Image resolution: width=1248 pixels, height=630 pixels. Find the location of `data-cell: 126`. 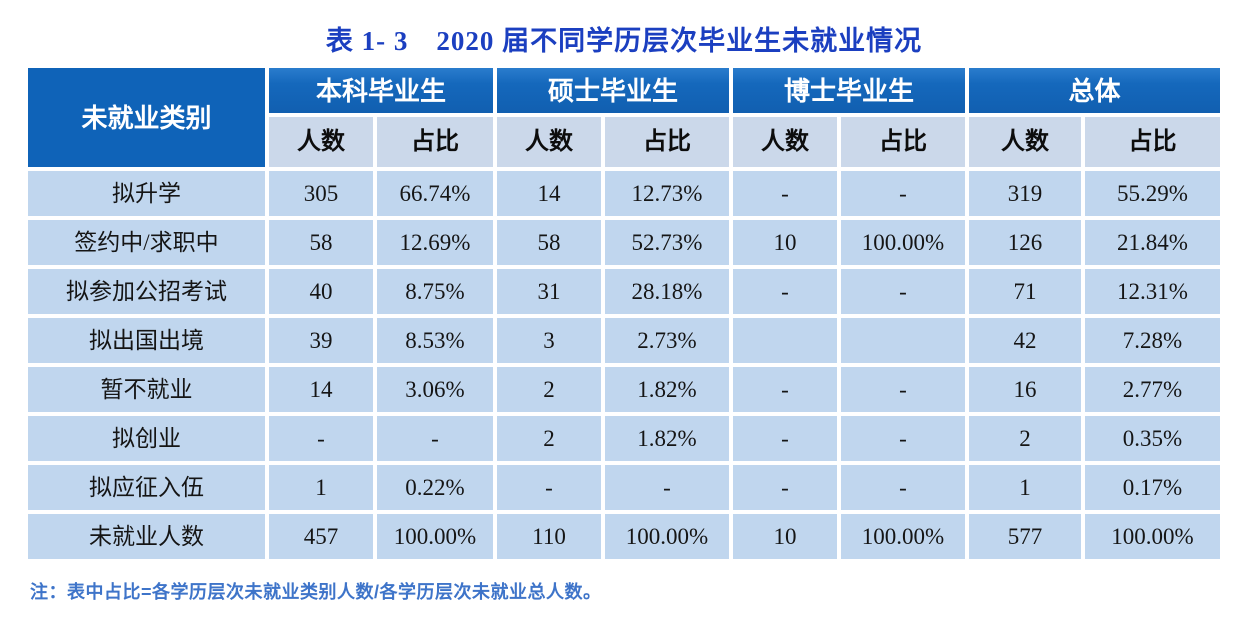

data-cell: 126 is located at coordinates (1025, 242).